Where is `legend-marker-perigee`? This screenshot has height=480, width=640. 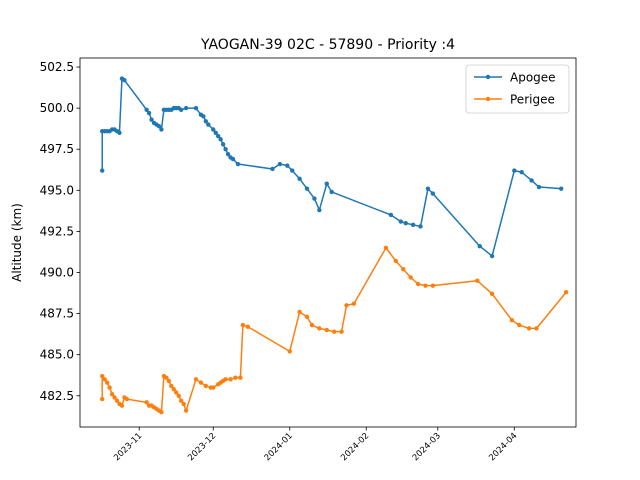 legend-marker-perigee is located at coordinates (488, 99).